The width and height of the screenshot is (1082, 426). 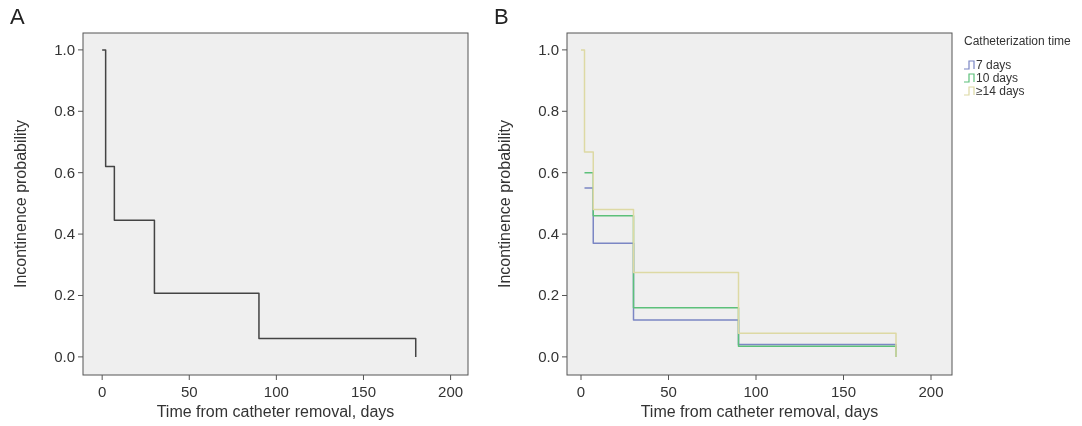 I want to click on chart-title: B, so click(x=501, y=16).